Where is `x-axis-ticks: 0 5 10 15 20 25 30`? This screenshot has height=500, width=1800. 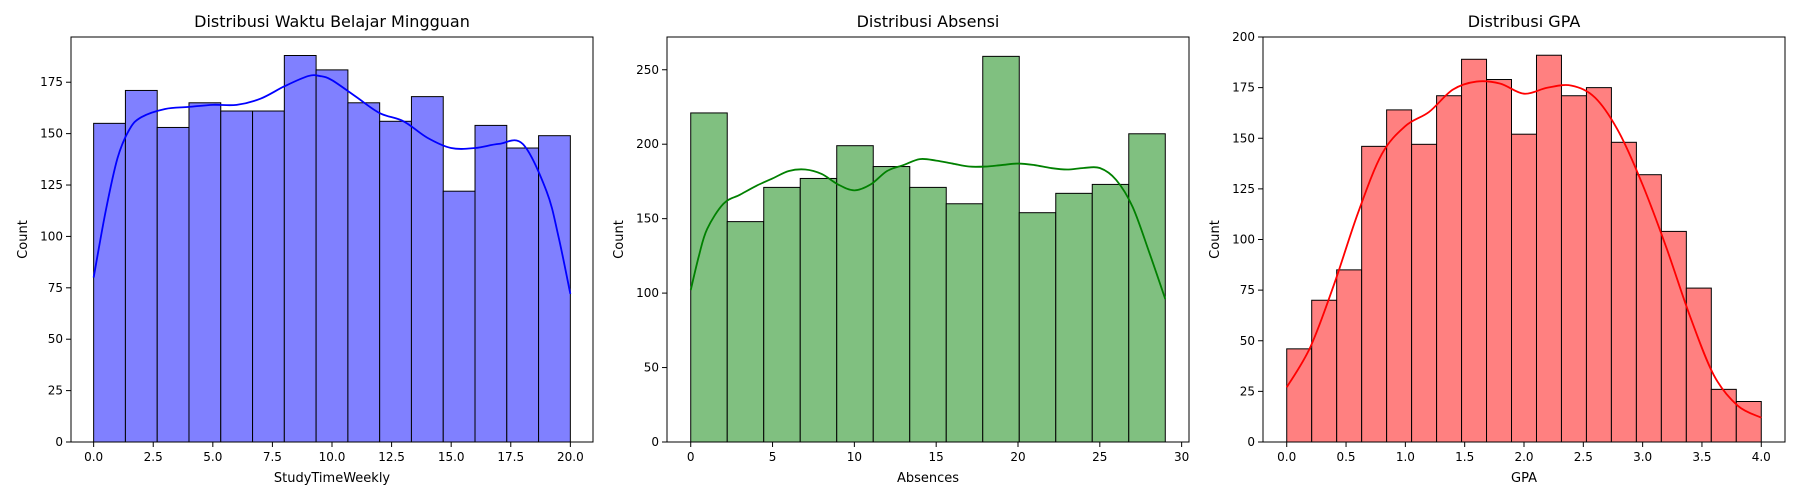 x-axis-ticks: 0 5 10 15 20 25 30 is located at coordinates (938, 453).